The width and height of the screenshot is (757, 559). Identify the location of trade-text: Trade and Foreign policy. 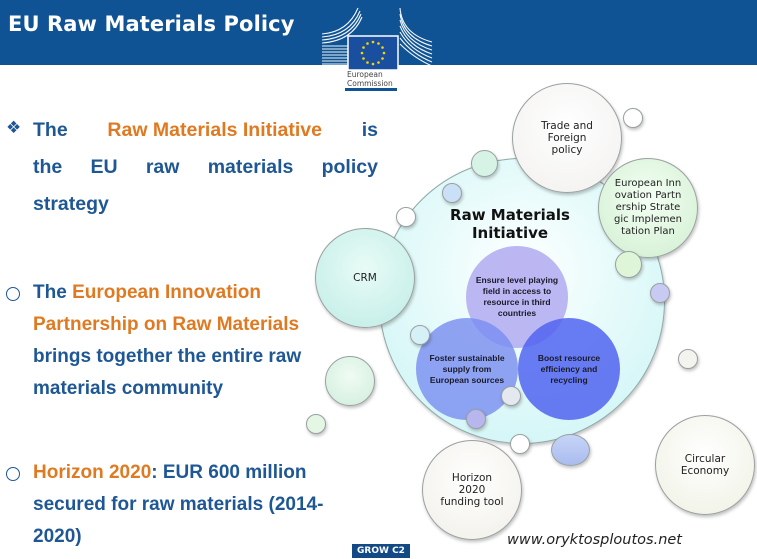
(567, 138).